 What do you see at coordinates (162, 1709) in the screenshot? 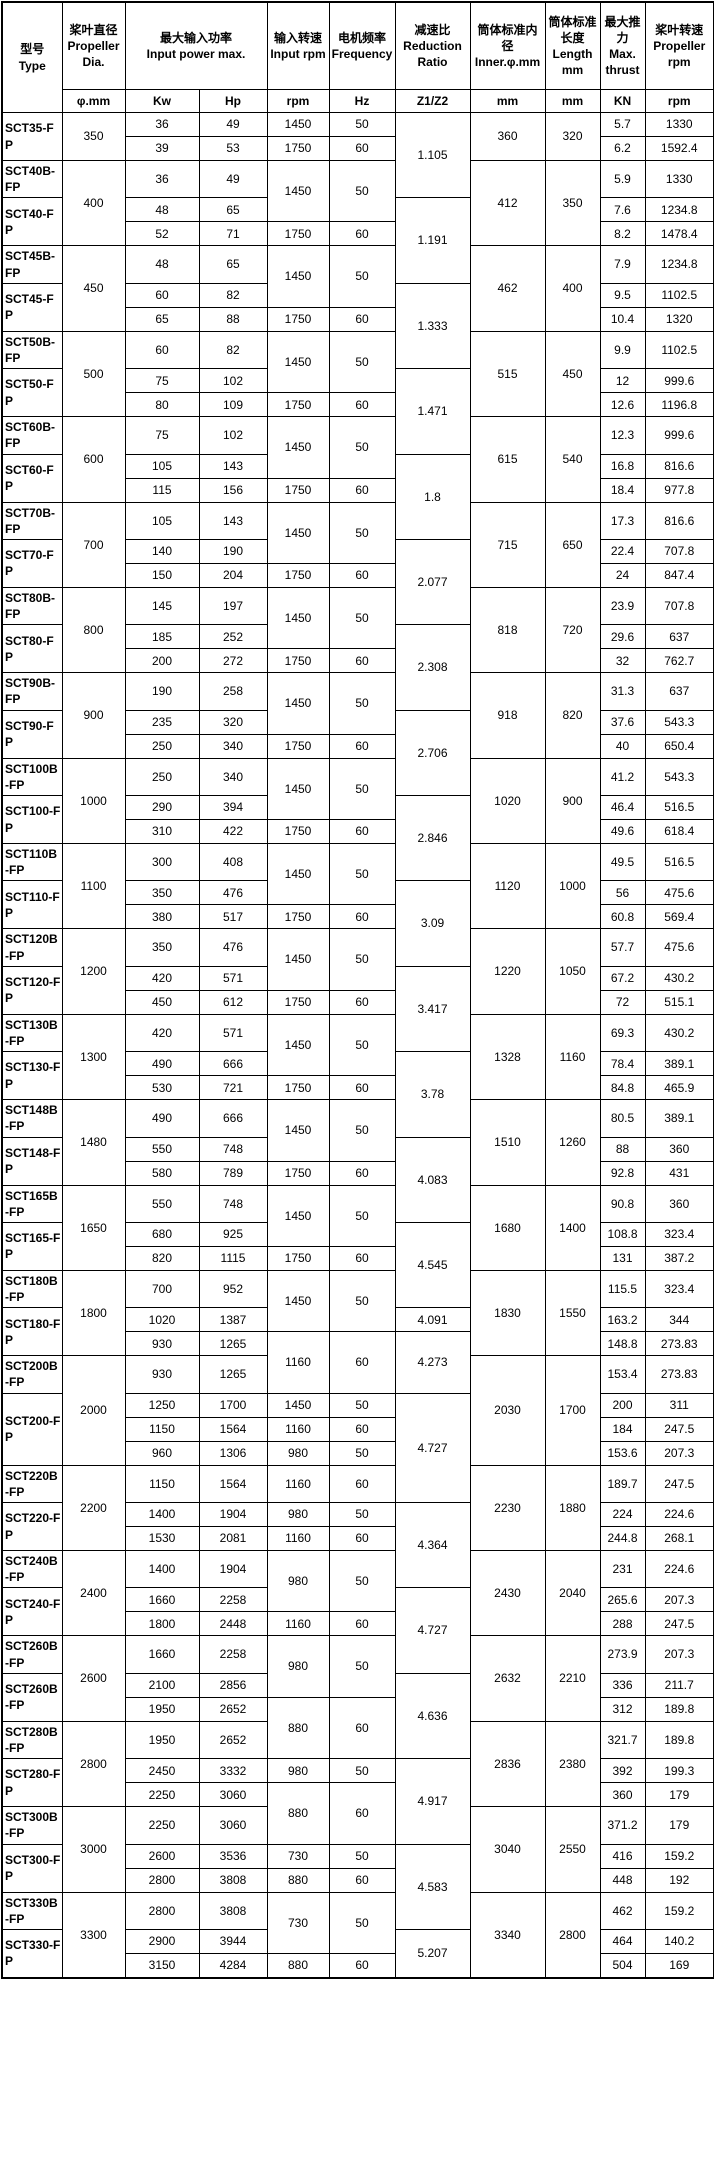
I see `kw-cell: 1950` at bounding box center [162, 1709].